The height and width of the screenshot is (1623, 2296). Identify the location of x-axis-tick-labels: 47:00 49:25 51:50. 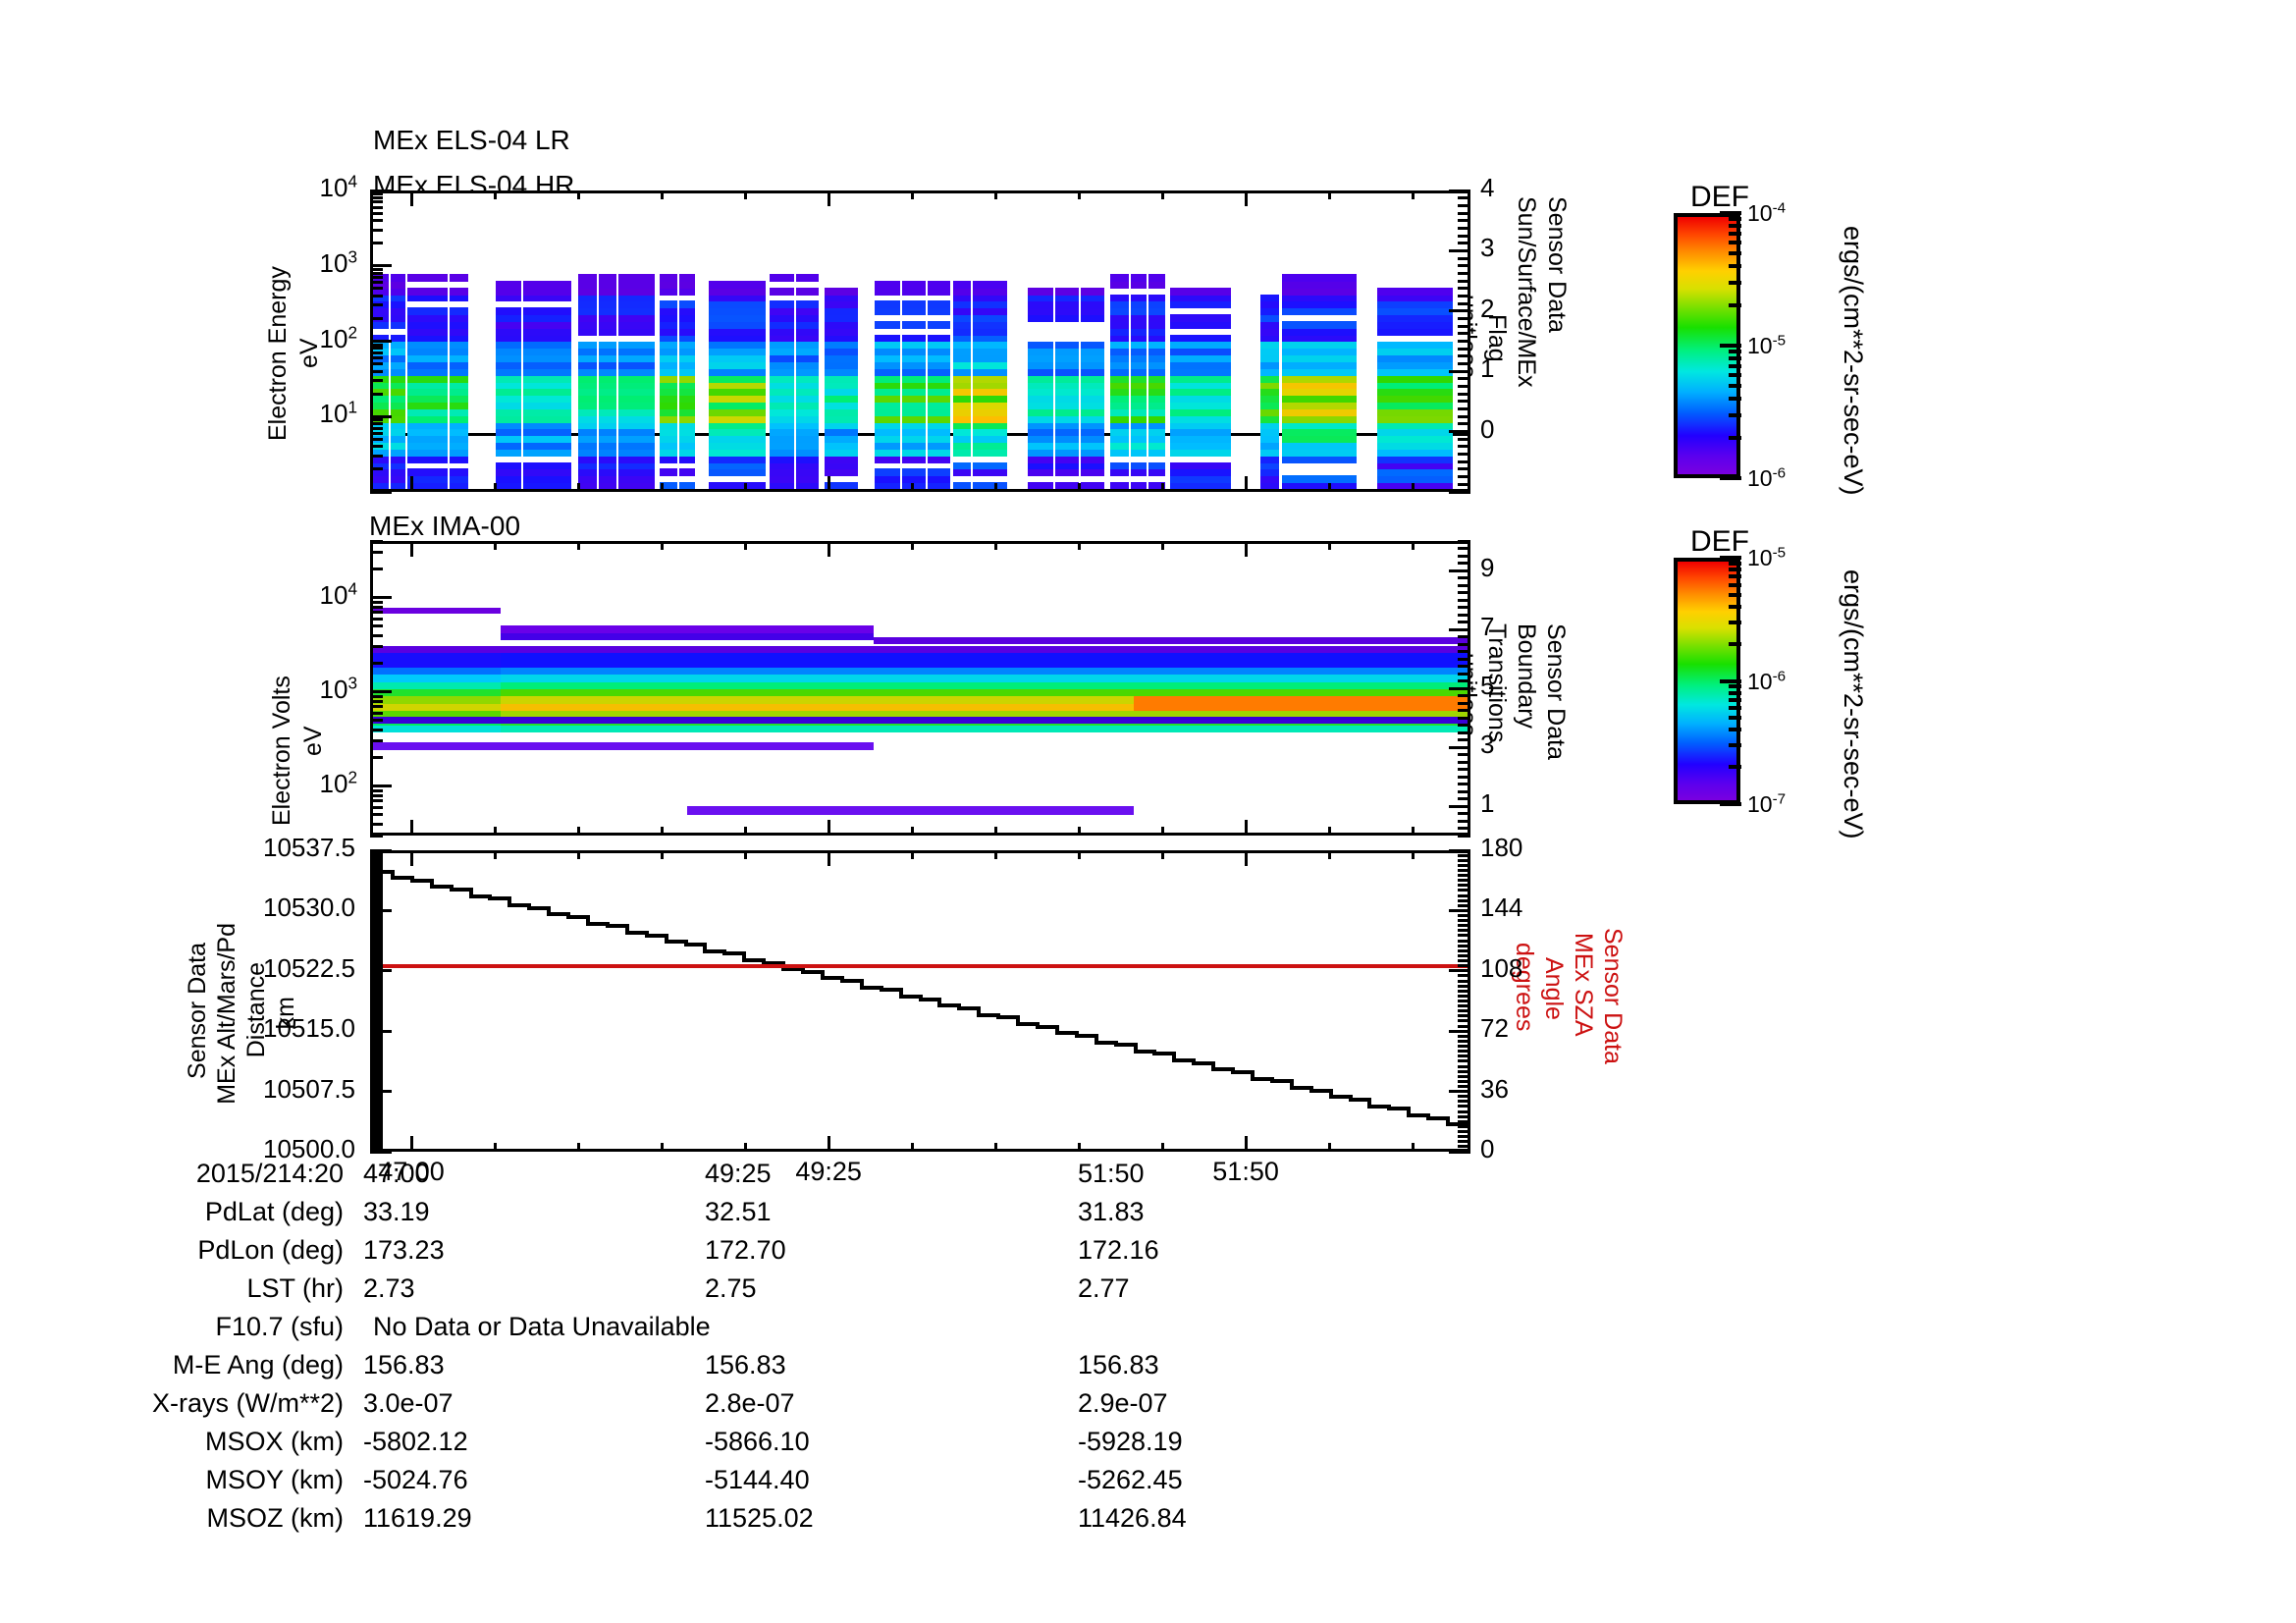
(920, 1176).